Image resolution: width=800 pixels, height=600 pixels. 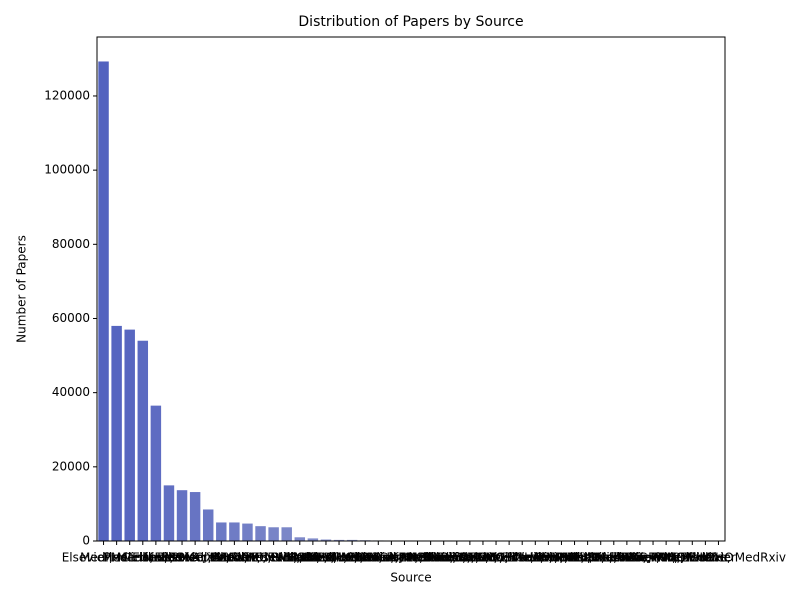 I want to click on y-tick-label: 60000, so click(x=71, y=318).